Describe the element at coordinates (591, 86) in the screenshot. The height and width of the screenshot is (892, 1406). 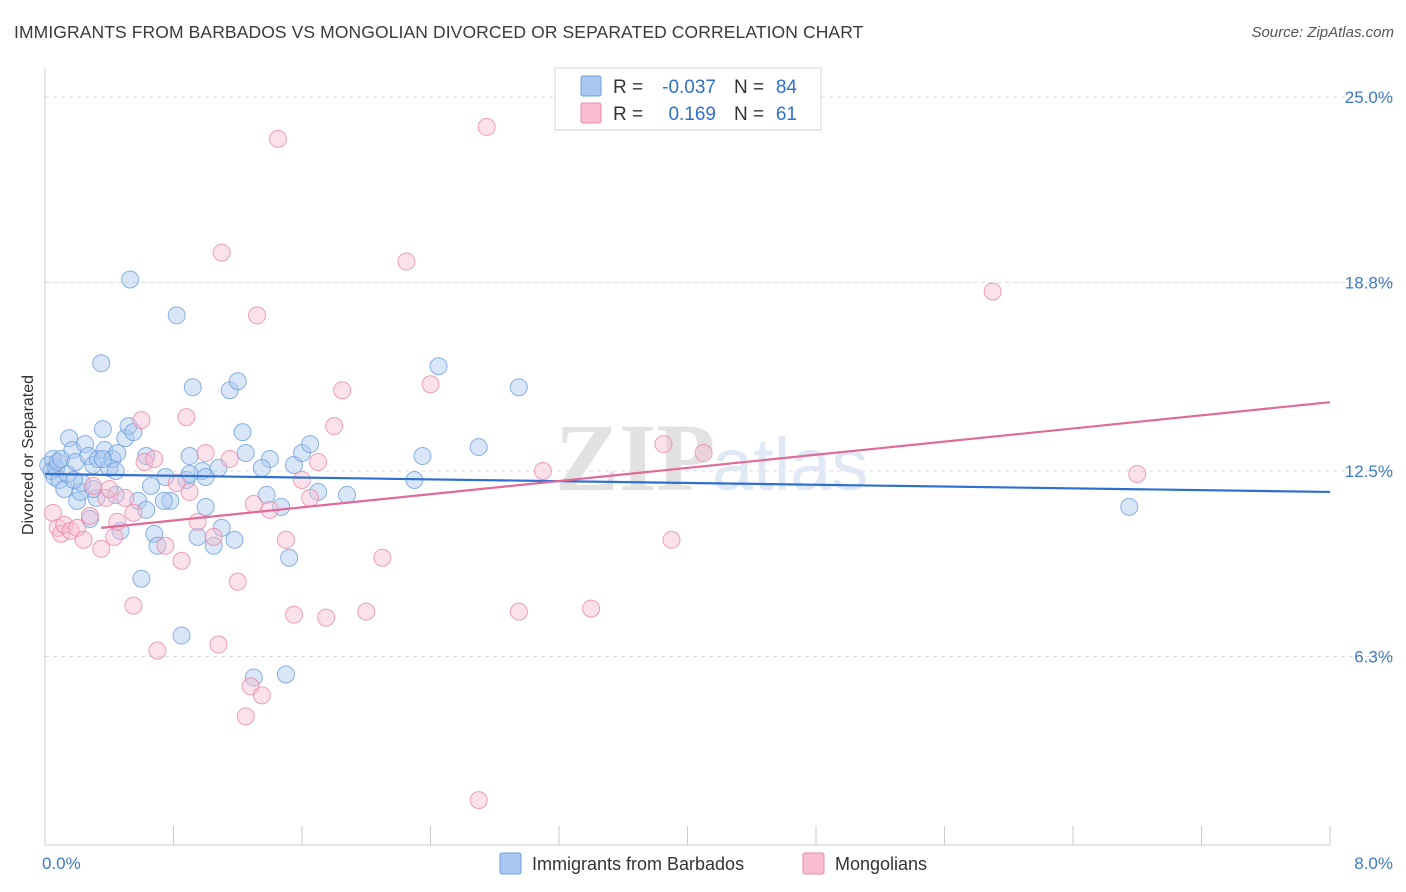
I see `legend-swatch-barbados` at that location.